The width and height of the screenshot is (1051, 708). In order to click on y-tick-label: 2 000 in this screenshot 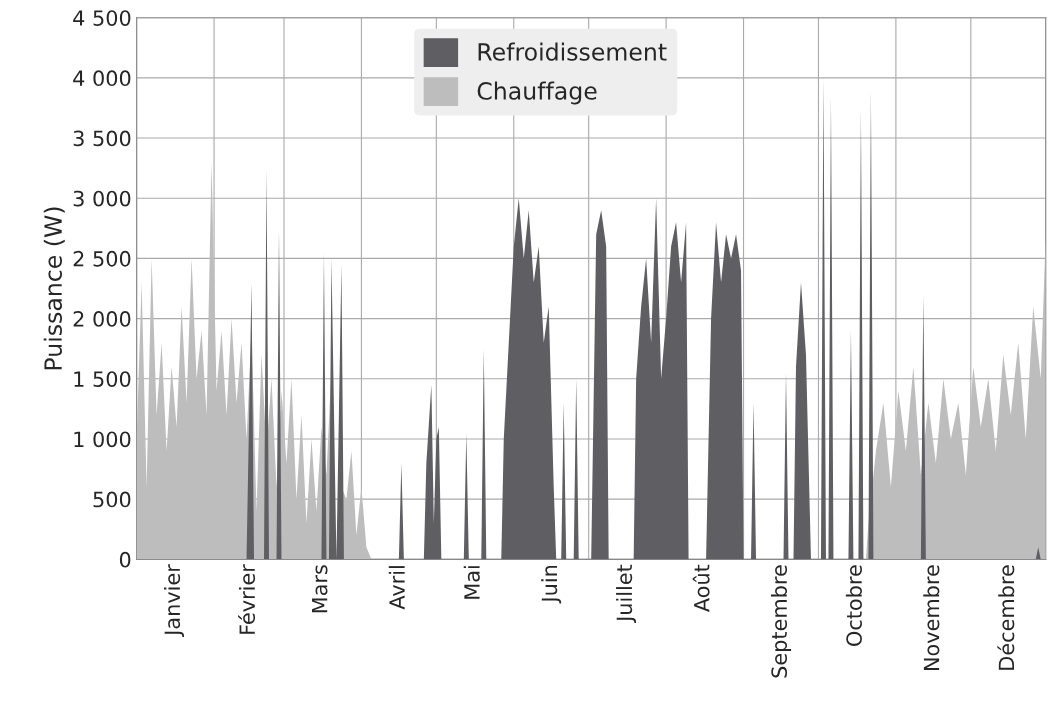, I will do `click(102, 319)`.